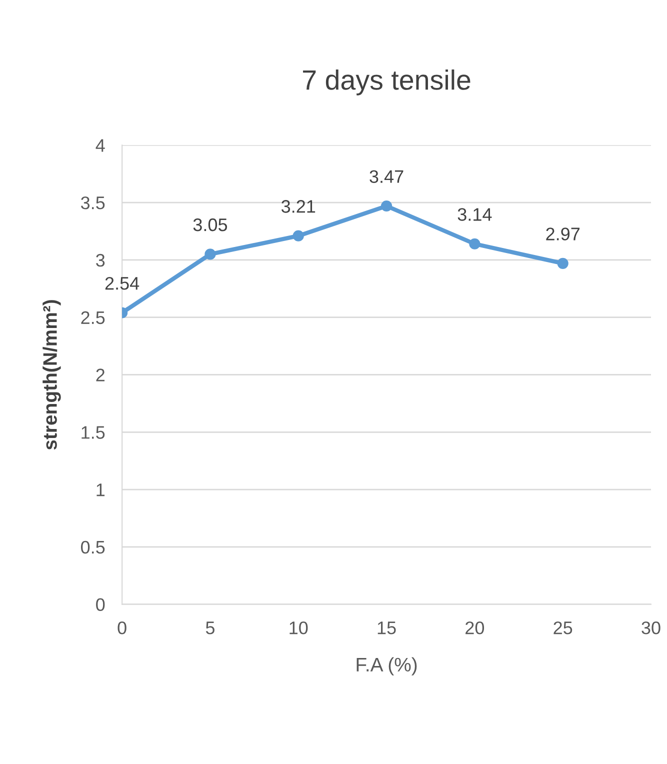 The height and width of the screenshot is (764, 667). I want to click on y-tick-label: 3.5, so click(92, 203).